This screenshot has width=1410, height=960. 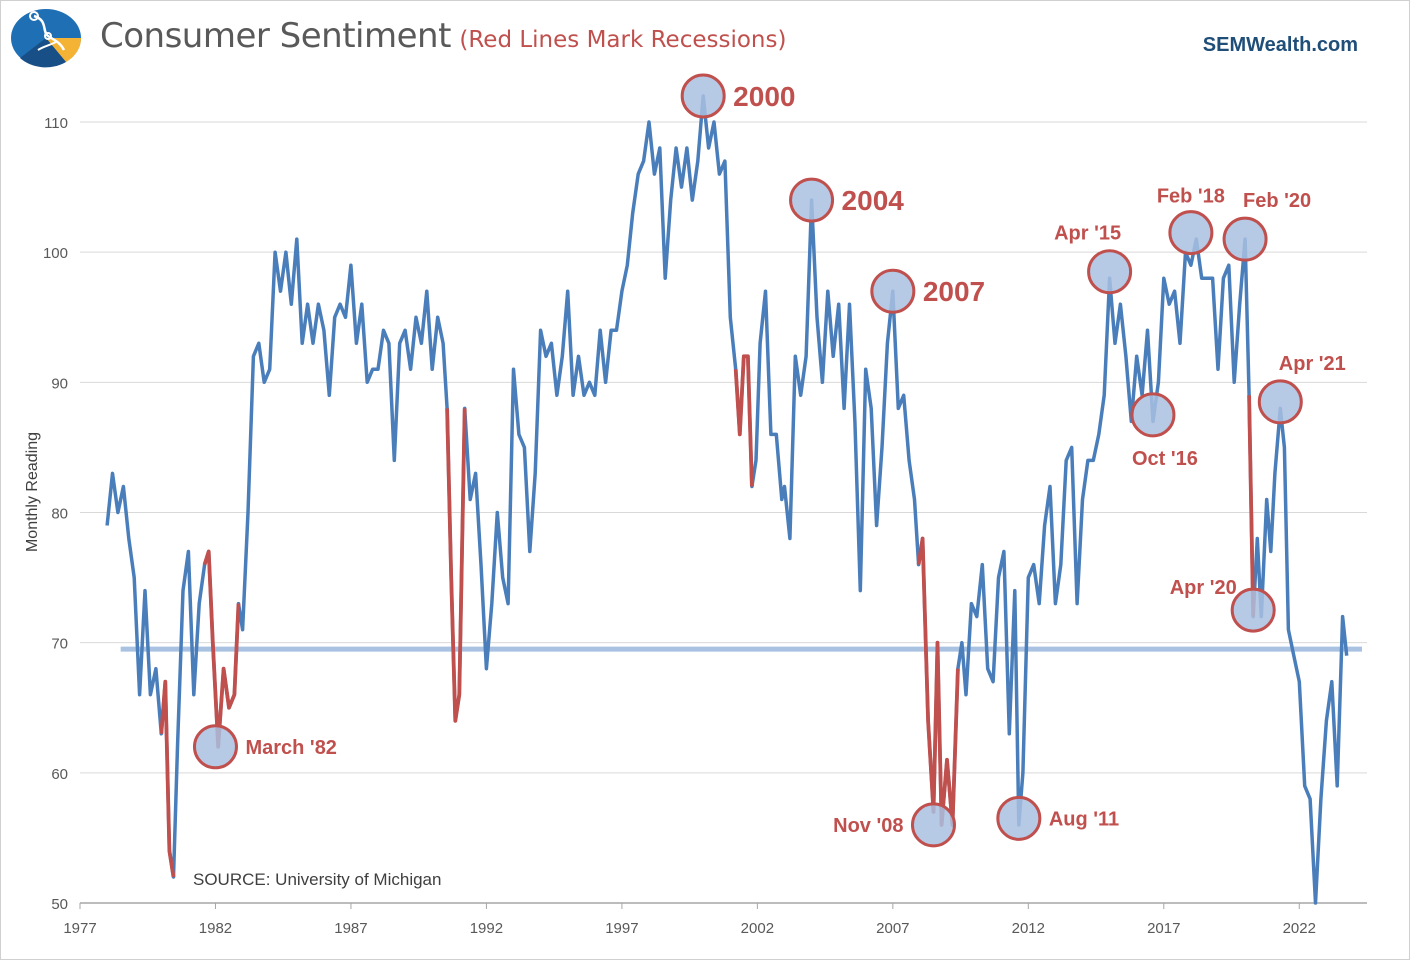 What do you see at coordinates (689, 928) in the screenshot?
I see `x-tick-labels: 1977 1982 1987 1992 1997 2002 2007 2012 2017 2022` at bounding box center [689, 928].